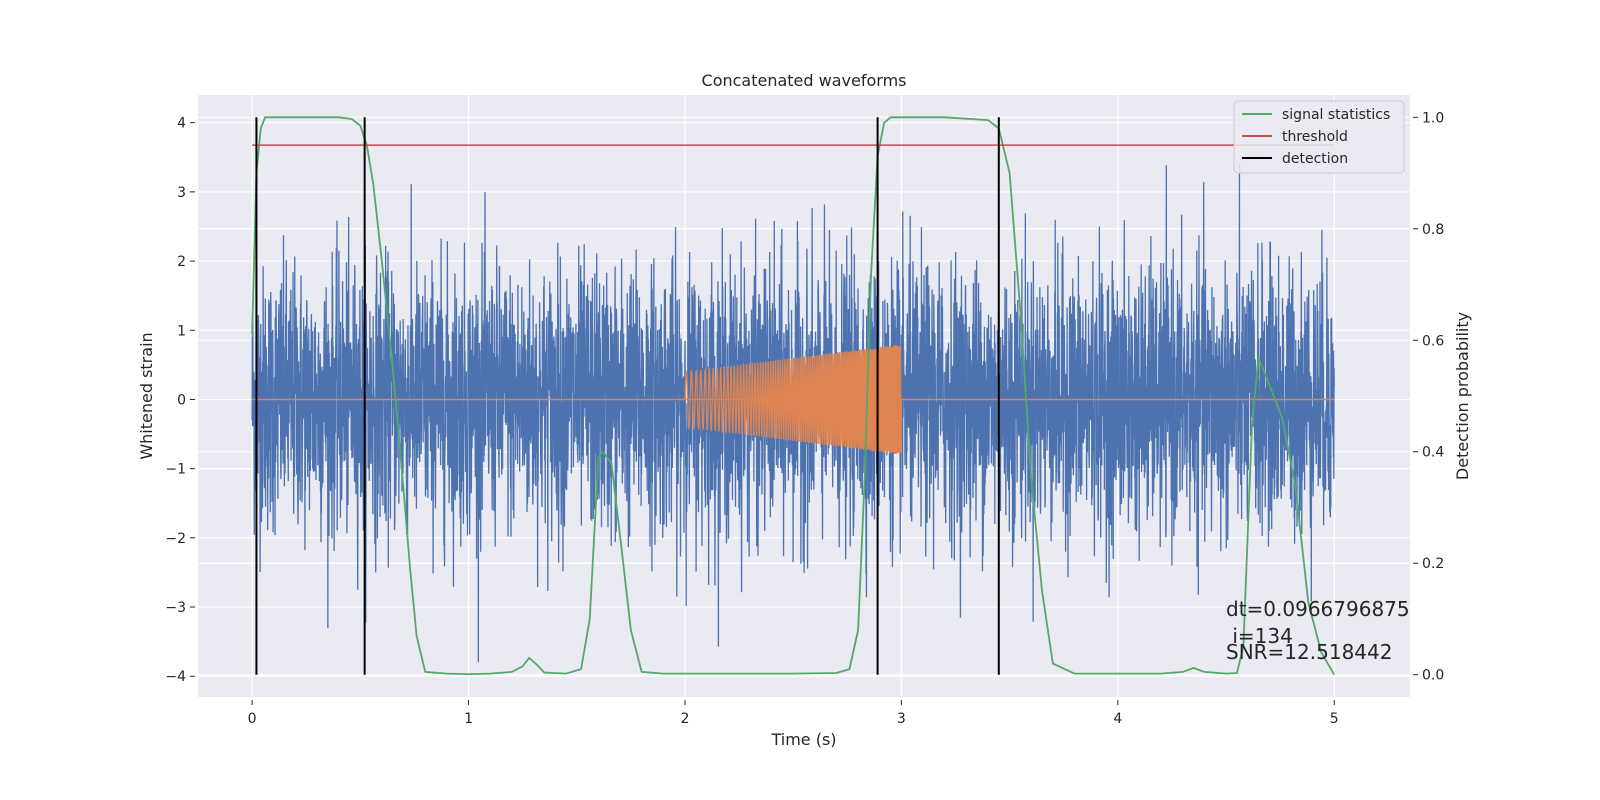 This screenshot has width=1600, height=800. What do you see at coordinates (793, 713) in the screenshot?
I see `x-axis: 0 1 2 3 4 5` at bounding box center [793, 713].